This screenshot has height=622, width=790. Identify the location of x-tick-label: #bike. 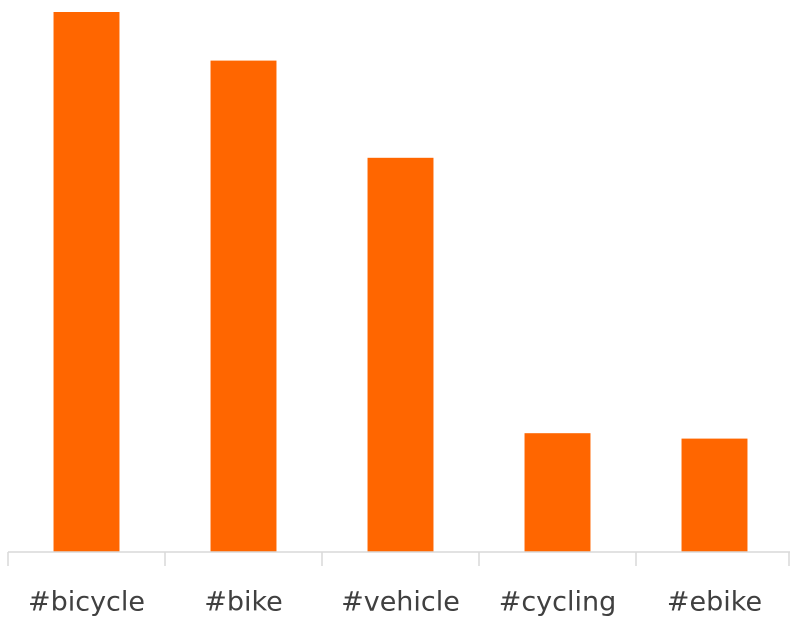
(243, 602).